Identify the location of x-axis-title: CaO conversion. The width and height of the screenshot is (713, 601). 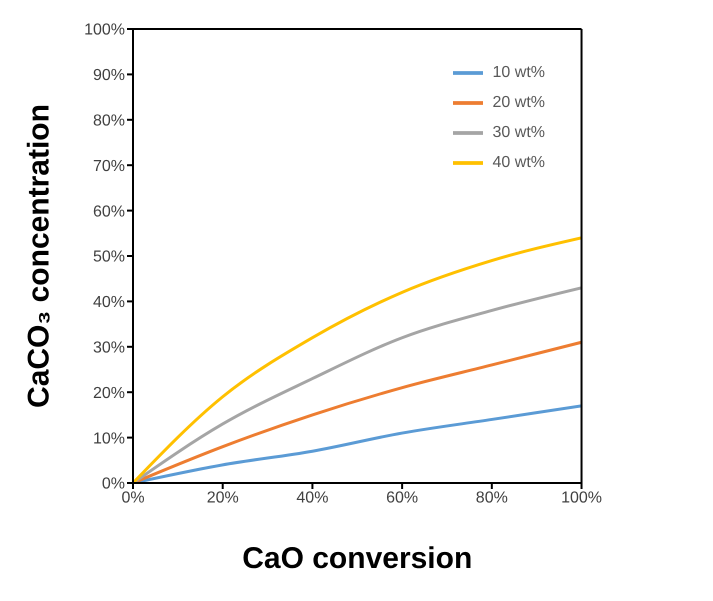
(357, 558).